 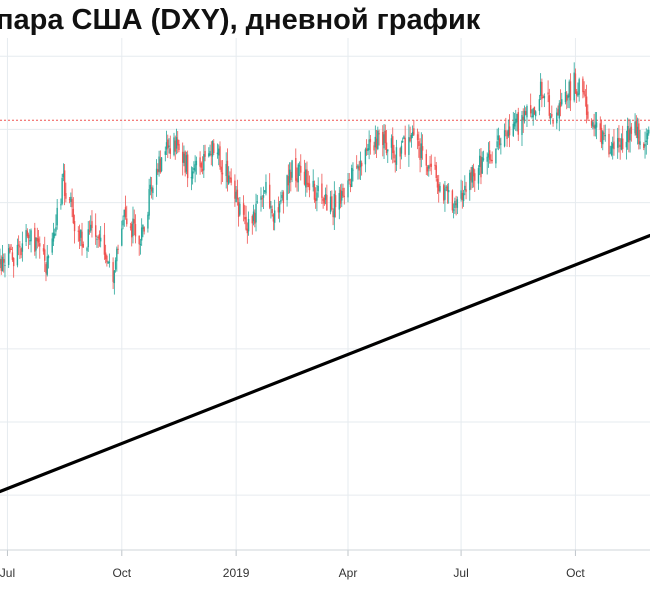 I want to click on x-tick-label: Oct, so click(x=575, y=573).